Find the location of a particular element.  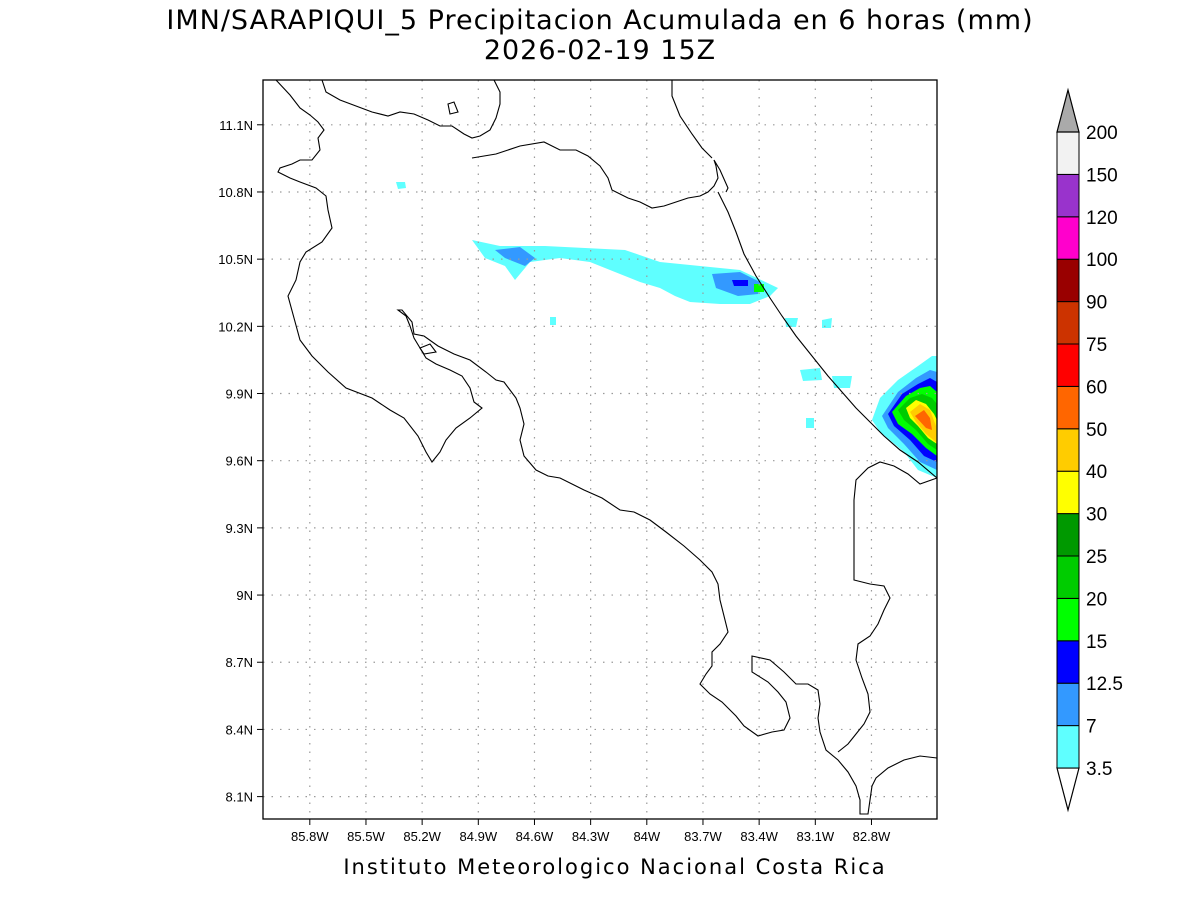

lat-tick-label: 8.7N is located at coordinates (239, 662).